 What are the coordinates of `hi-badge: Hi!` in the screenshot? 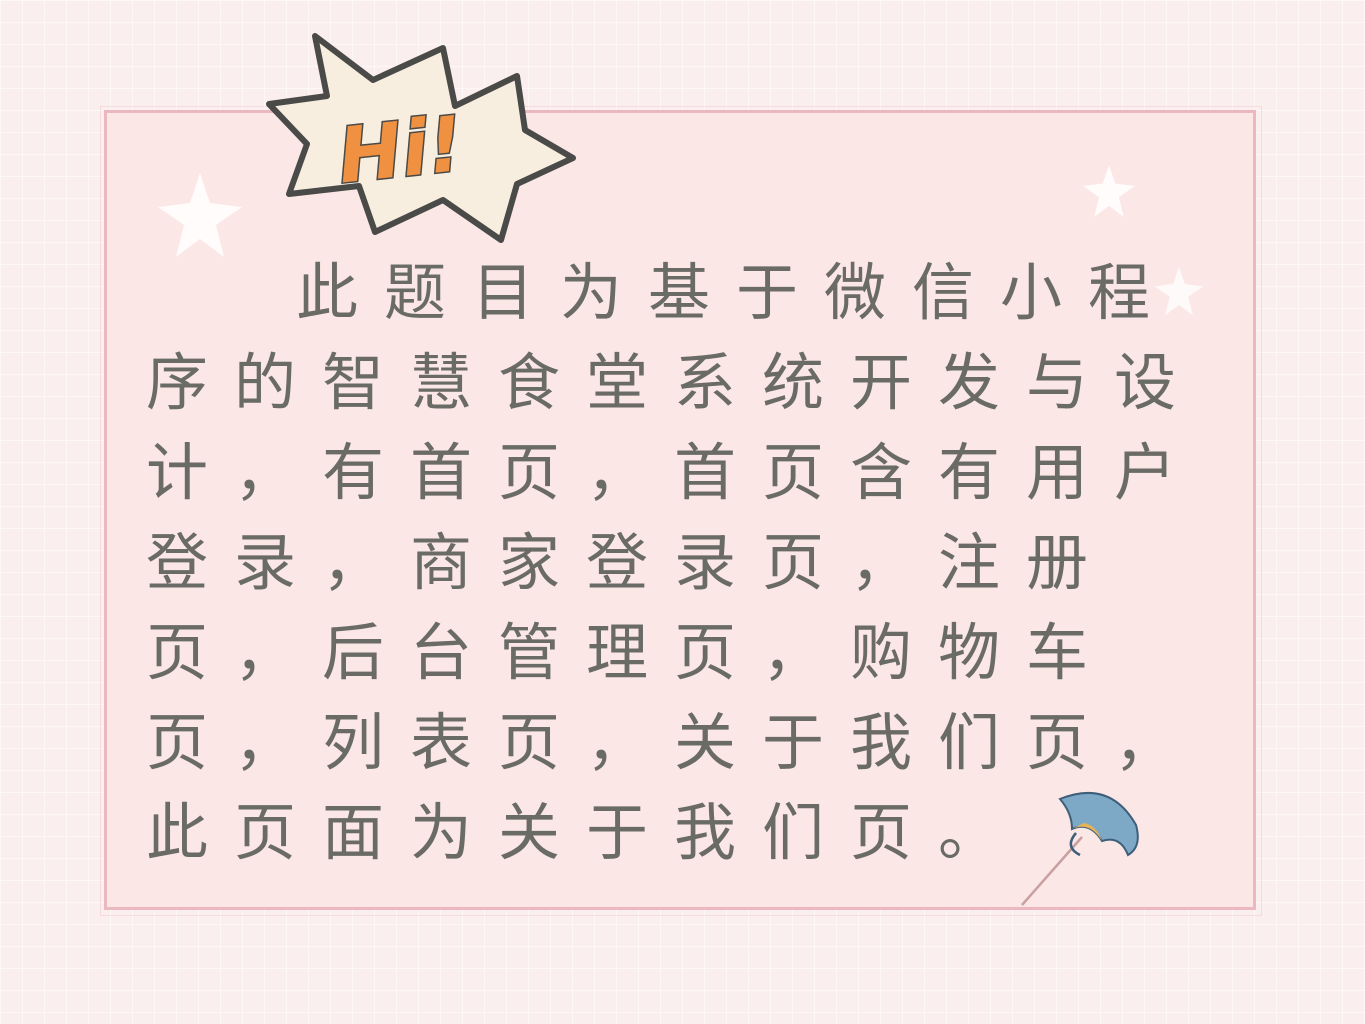 It's located at (421, 138).